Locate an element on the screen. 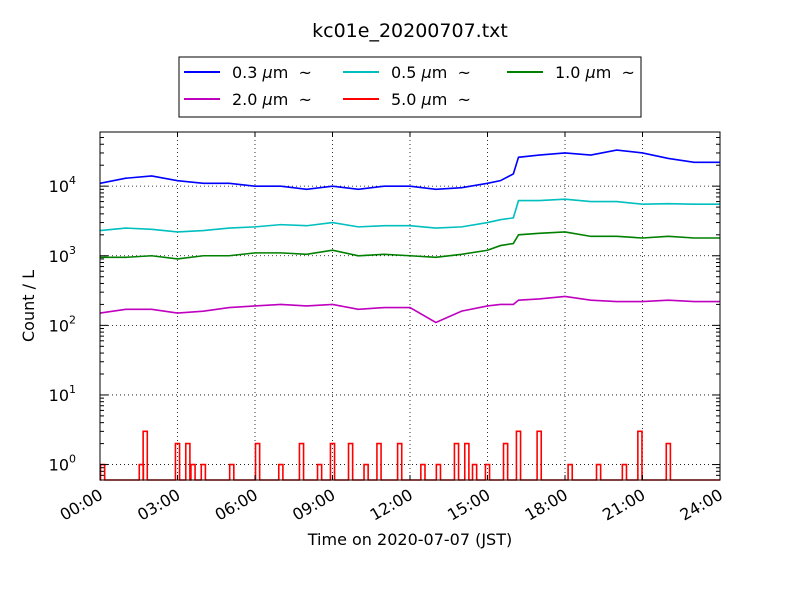  y-tick-label: 10⁰ is located at coordinates (62, 464).